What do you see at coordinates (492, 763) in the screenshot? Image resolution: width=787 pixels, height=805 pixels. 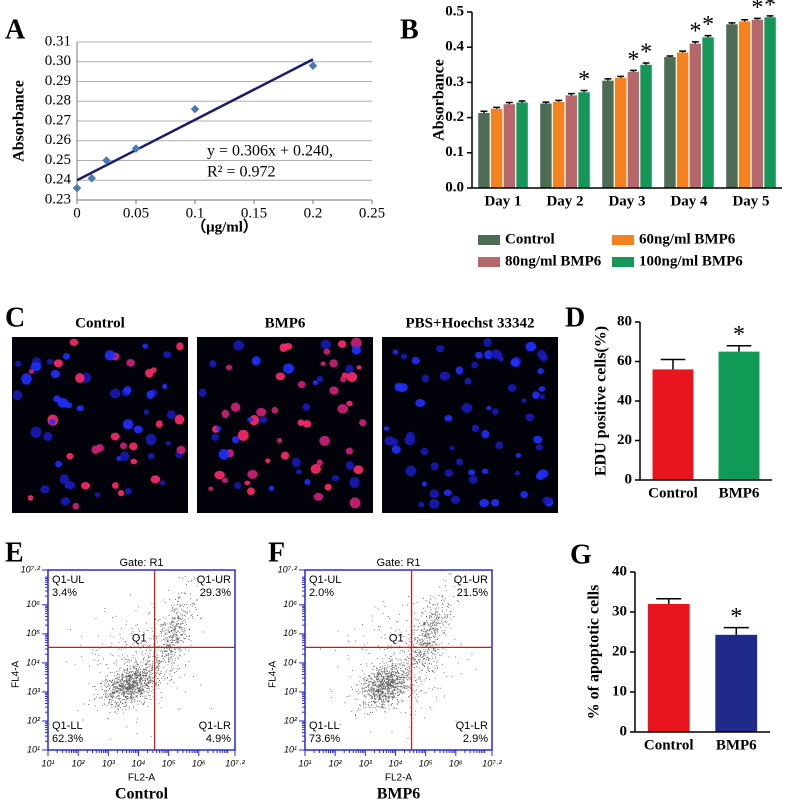 I see `x-tick-label: 10⁷·²` at bounding box center [492, 763].